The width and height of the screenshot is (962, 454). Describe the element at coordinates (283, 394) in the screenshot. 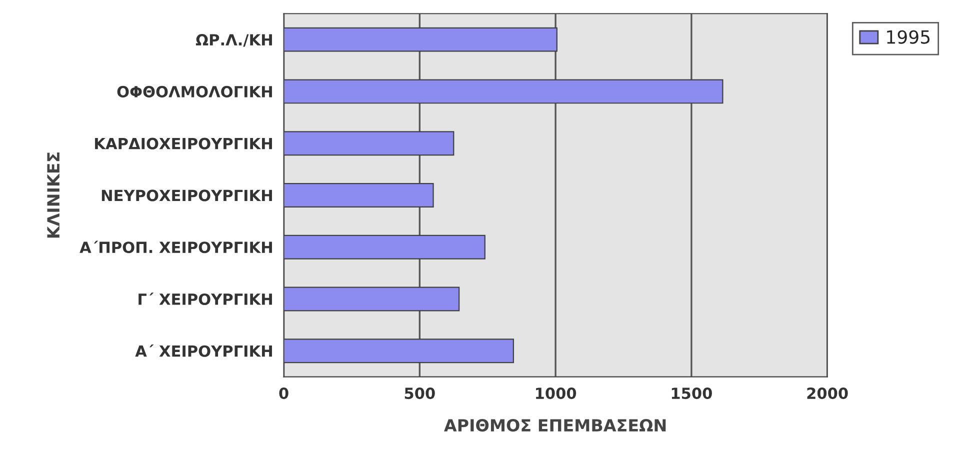

I see `x-tick-label: 0` at that location.